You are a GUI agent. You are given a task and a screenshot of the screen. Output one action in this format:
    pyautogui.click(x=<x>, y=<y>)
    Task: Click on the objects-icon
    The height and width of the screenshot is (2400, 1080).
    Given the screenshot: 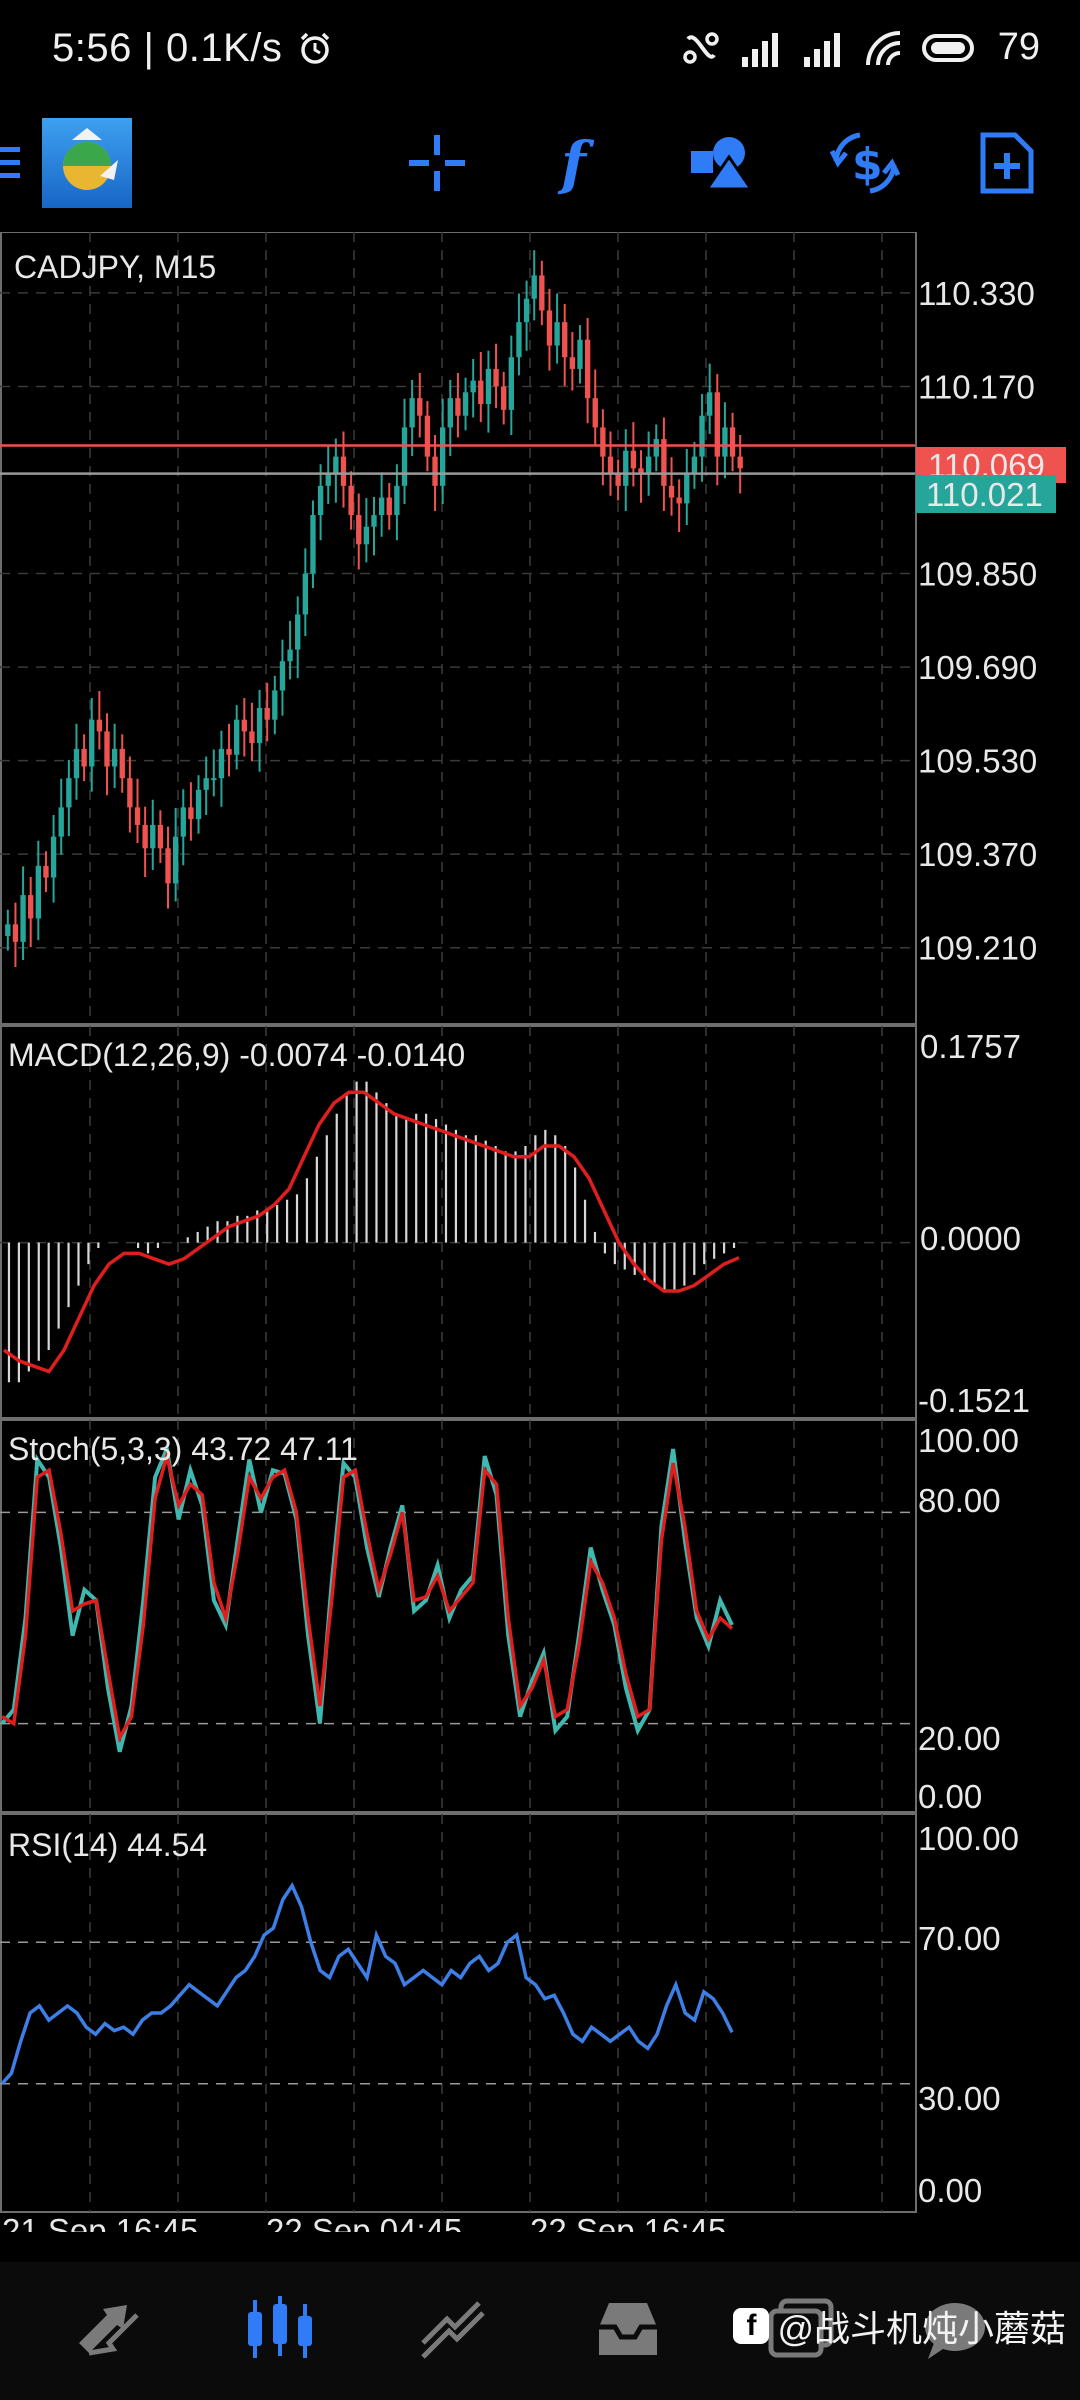 What is the action you would take?
    pyautogui.click(x=722, y=164)
    